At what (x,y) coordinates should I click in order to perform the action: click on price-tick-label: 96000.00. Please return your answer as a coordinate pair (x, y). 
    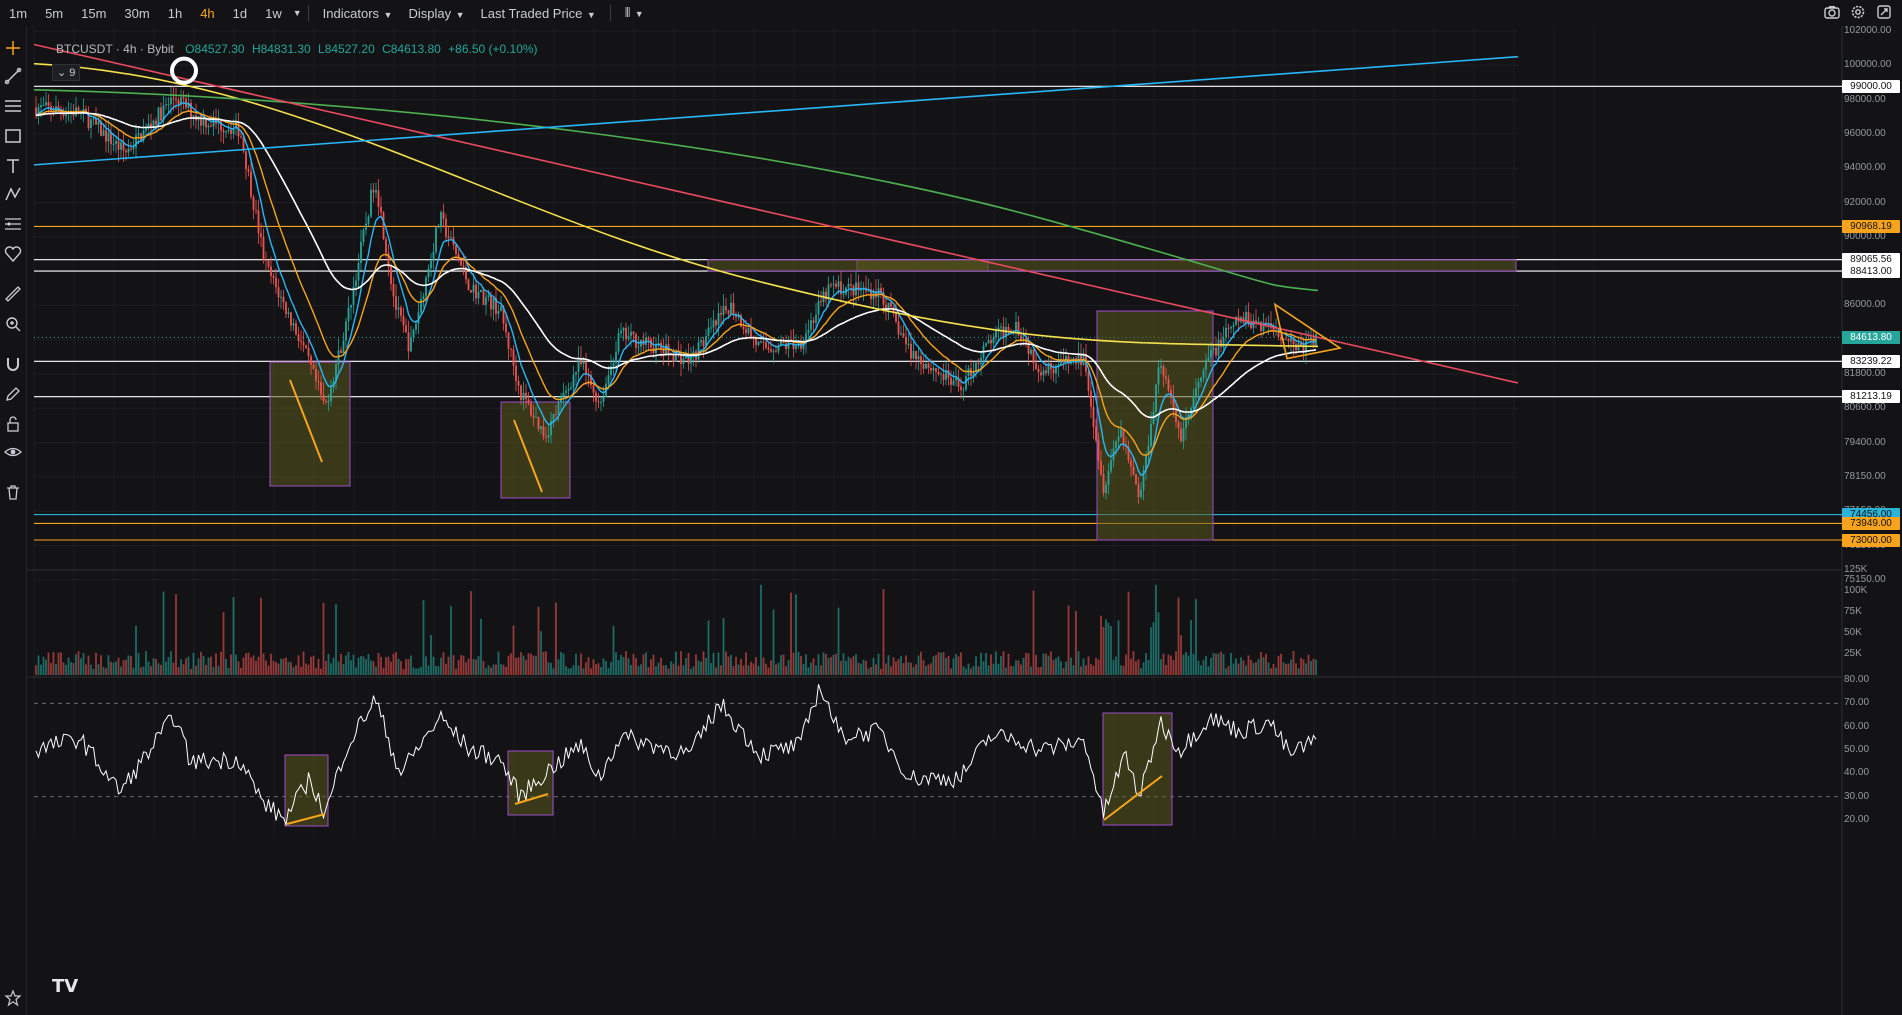
    Looking at the image, I should click on (1865, 133).